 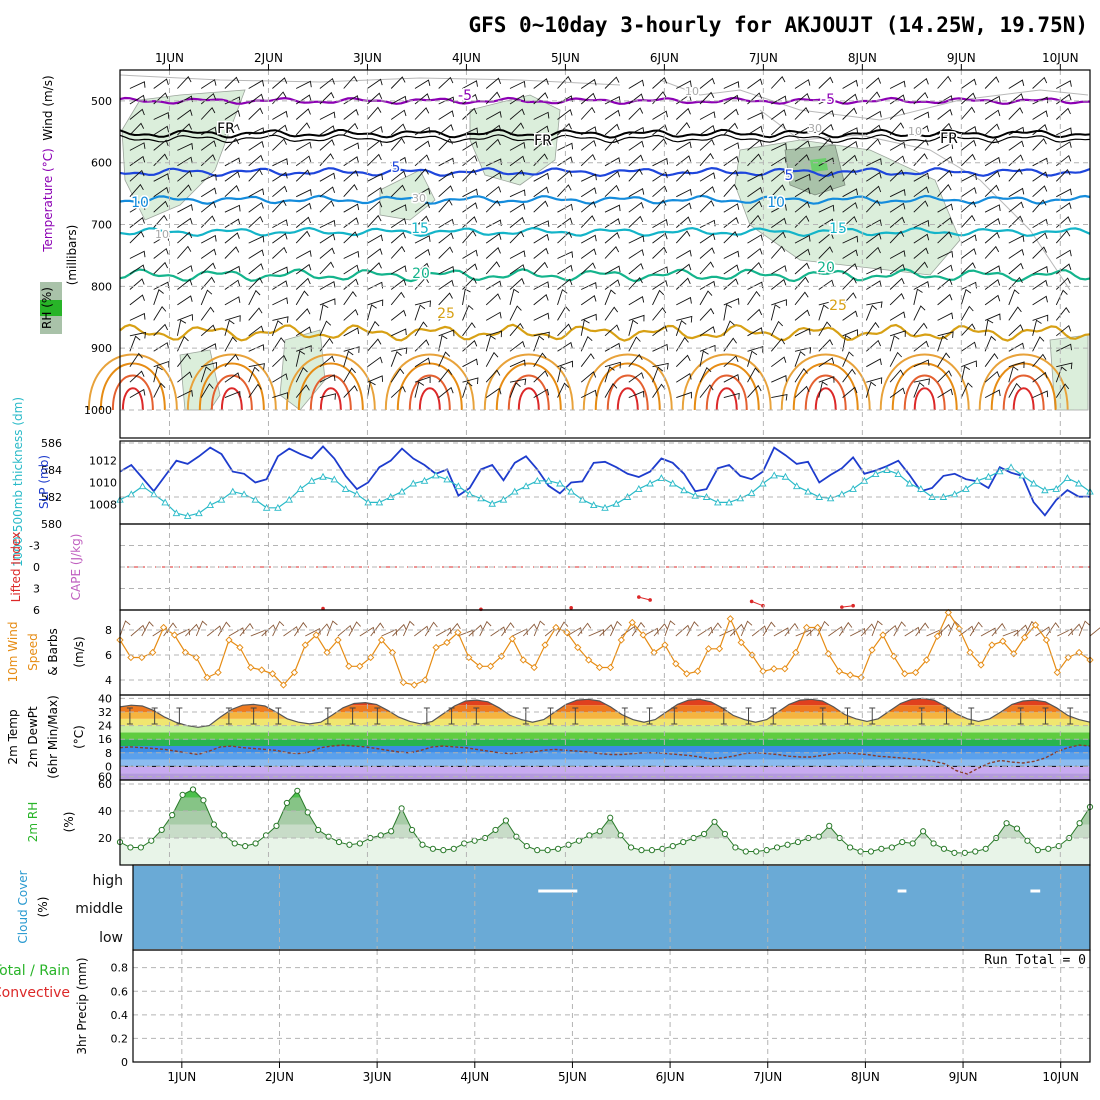 I want to click on tick-label: 900, so click(x=101, y=348).